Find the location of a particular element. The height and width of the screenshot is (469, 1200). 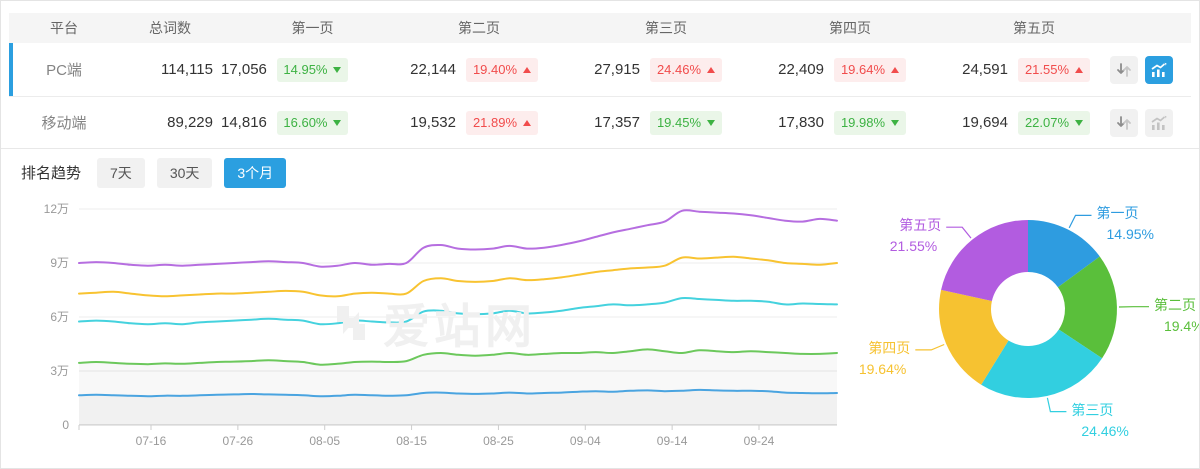

change-badge: 14.95% is located at coordinates (312, 69).